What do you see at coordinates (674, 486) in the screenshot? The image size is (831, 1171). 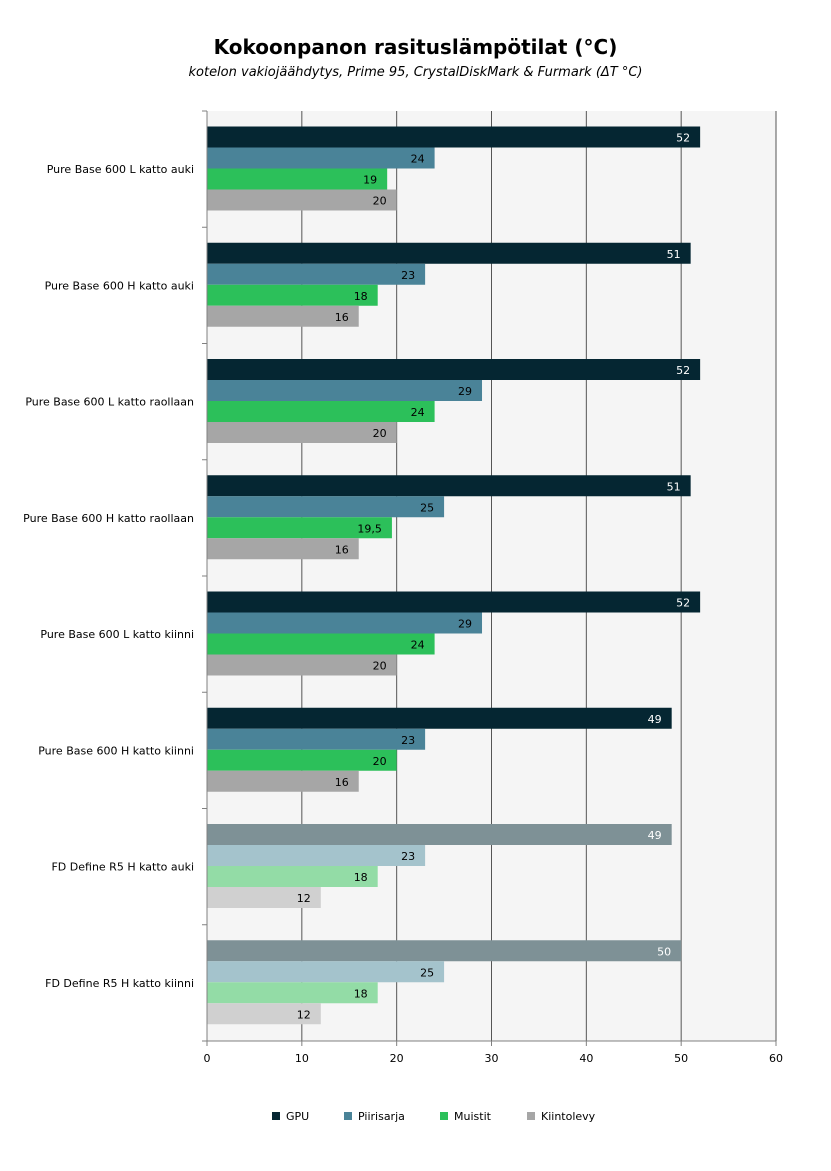 I see `data-label-gpu-3: 51` at bounding box center [674, 486].